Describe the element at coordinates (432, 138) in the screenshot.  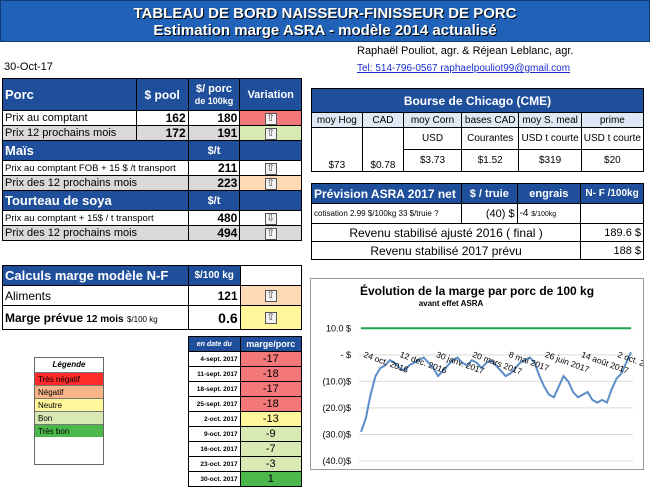
I see `cme-unit: USD` at that location.